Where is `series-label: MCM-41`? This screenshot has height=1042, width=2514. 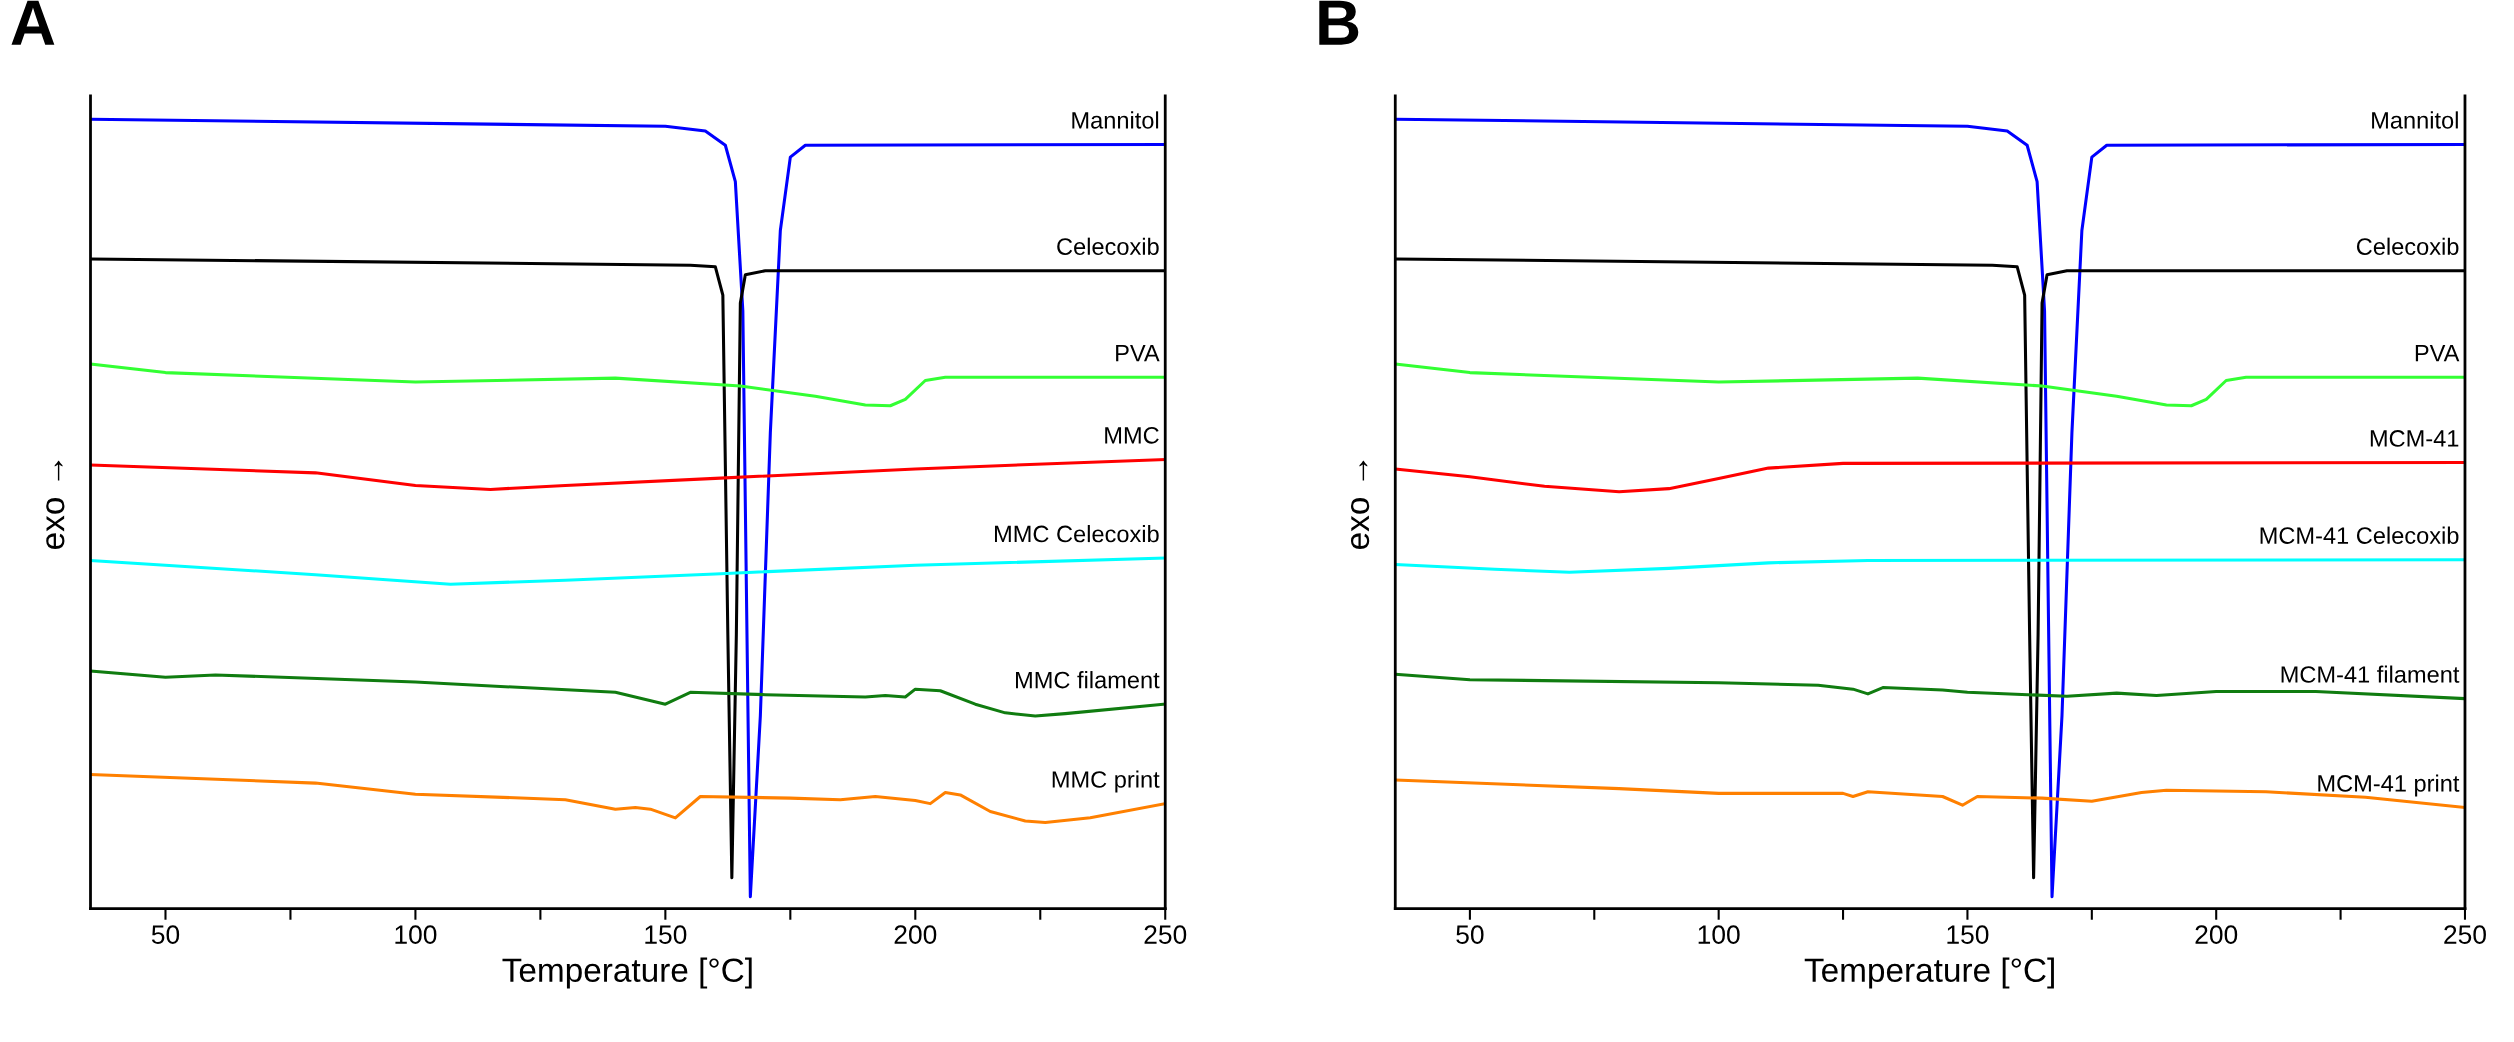 series-label: MCM-41 is located at coordinates (2414, 438).